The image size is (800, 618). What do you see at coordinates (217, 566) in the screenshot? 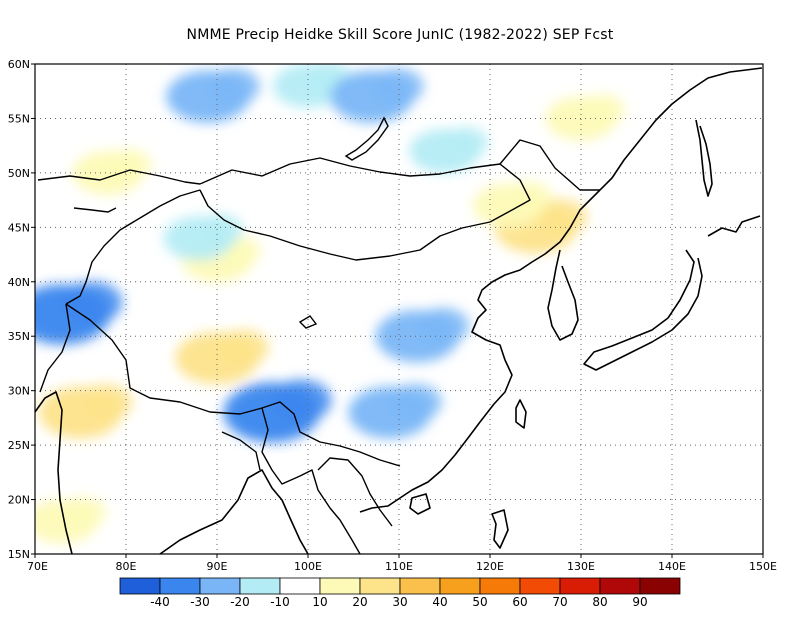
I see `lon-label-90: 90E` at bounding box center [217, 566].